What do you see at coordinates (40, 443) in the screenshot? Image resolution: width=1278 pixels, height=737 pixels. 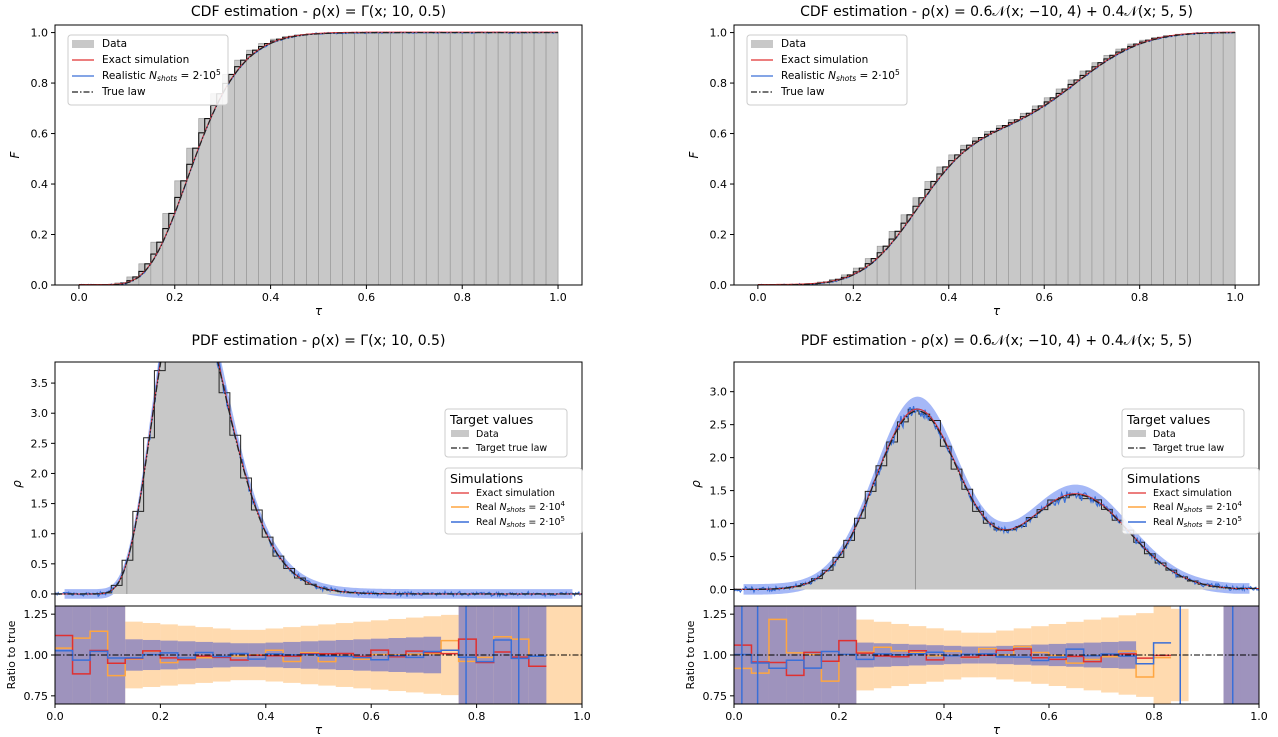 I see `y-tick-label: 2.5` at bounding box center [40, 443].